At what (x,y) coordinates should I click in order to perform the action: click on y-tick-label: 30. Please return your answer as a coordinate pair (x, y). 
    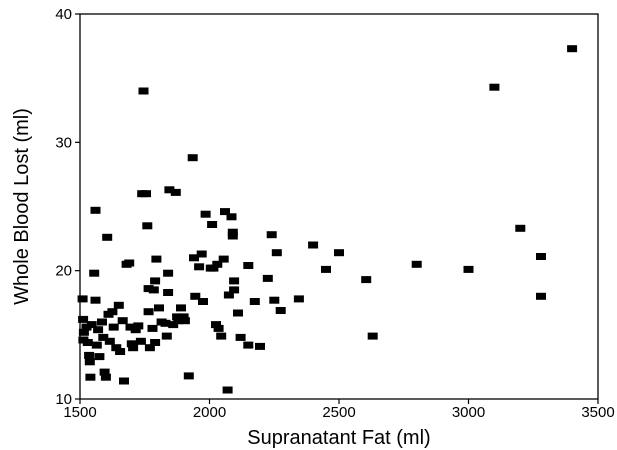
    Looking at the image, I should click on (63, 142).